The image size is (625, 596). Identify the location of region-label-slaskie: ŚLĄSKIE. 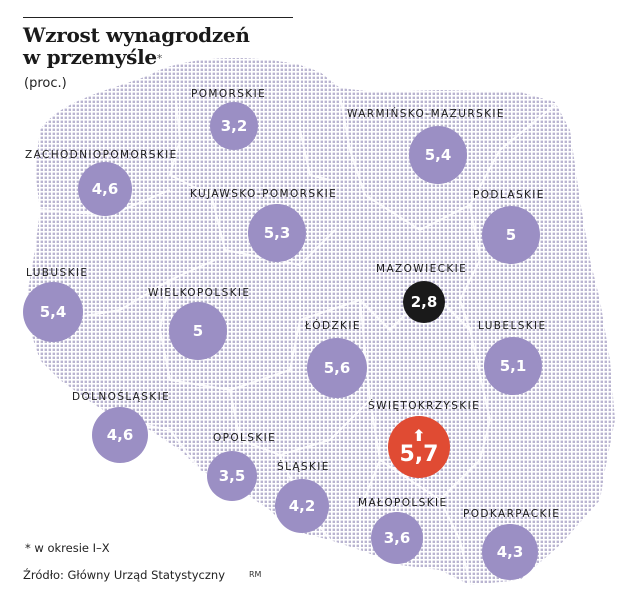
(303, 467).